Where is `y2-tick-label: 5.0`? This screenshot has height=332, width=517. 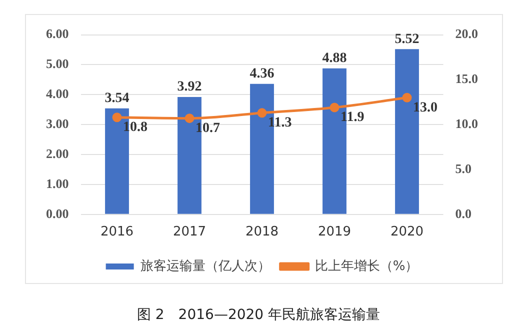 y2-tick-label: 5.0 is located at coordinates (463, 168).